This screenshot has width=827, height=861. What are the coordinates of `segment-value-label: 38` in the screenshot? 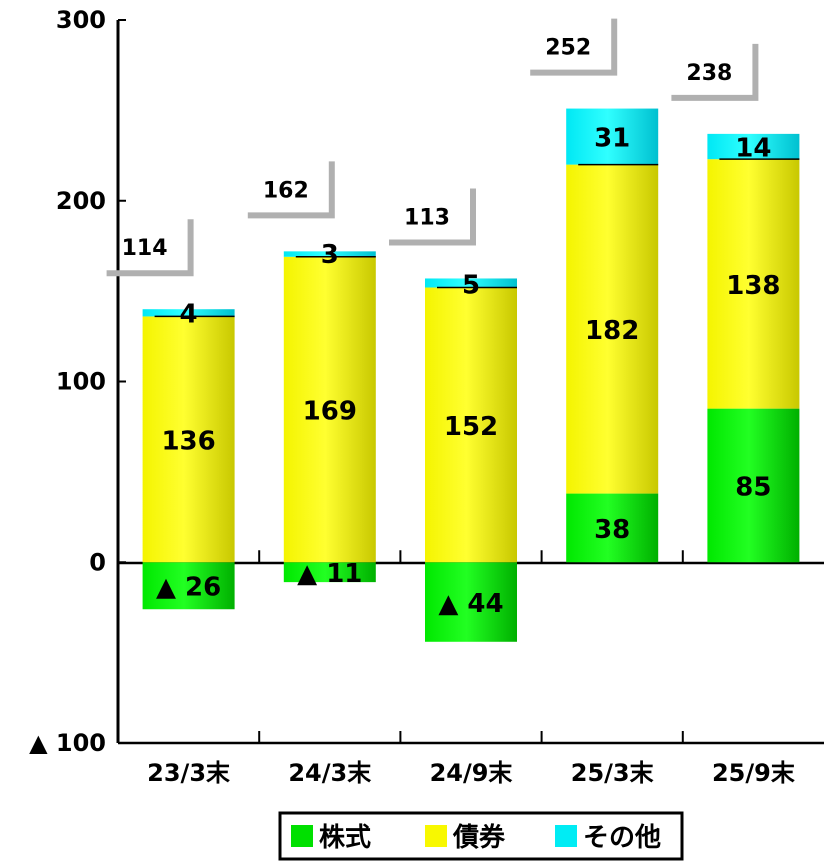 It's located at (612, 530).